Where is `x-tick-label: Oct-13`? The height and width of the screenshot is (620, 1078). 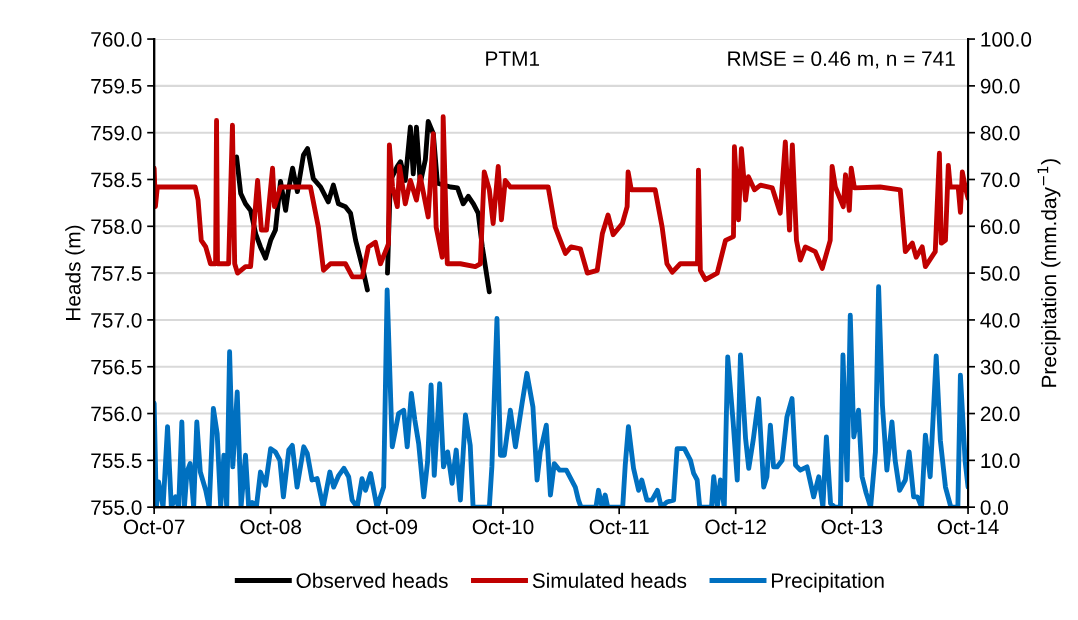 x-tick-label: Oct-13 is located at coordinates (852, 527).